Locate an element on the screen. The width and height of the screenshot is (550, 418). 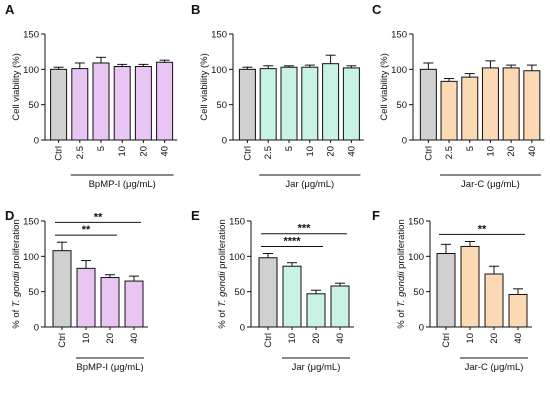
x-axis-label: BpMP-I (μg/mL) is located at coordinates (122, 184).